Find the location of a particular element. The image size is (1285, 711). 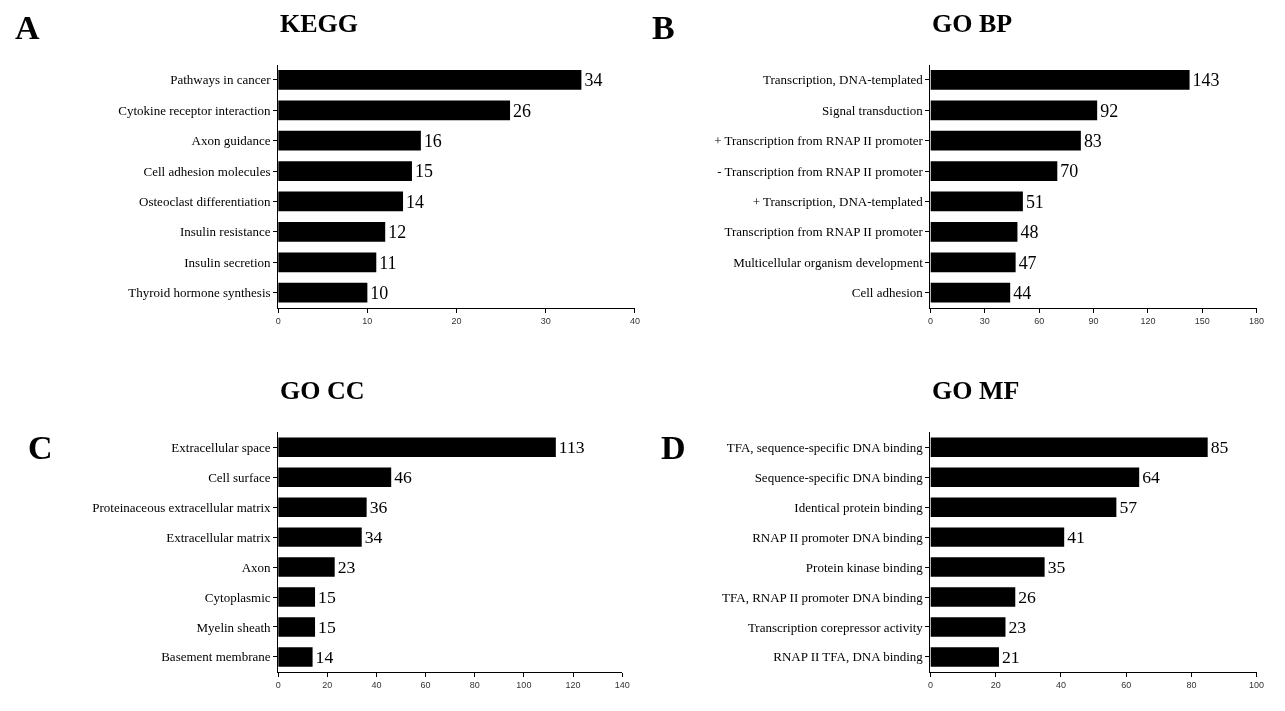

y-tick-label: TFA, sequence-specific DNA binding is located at coordinates (825, 447).